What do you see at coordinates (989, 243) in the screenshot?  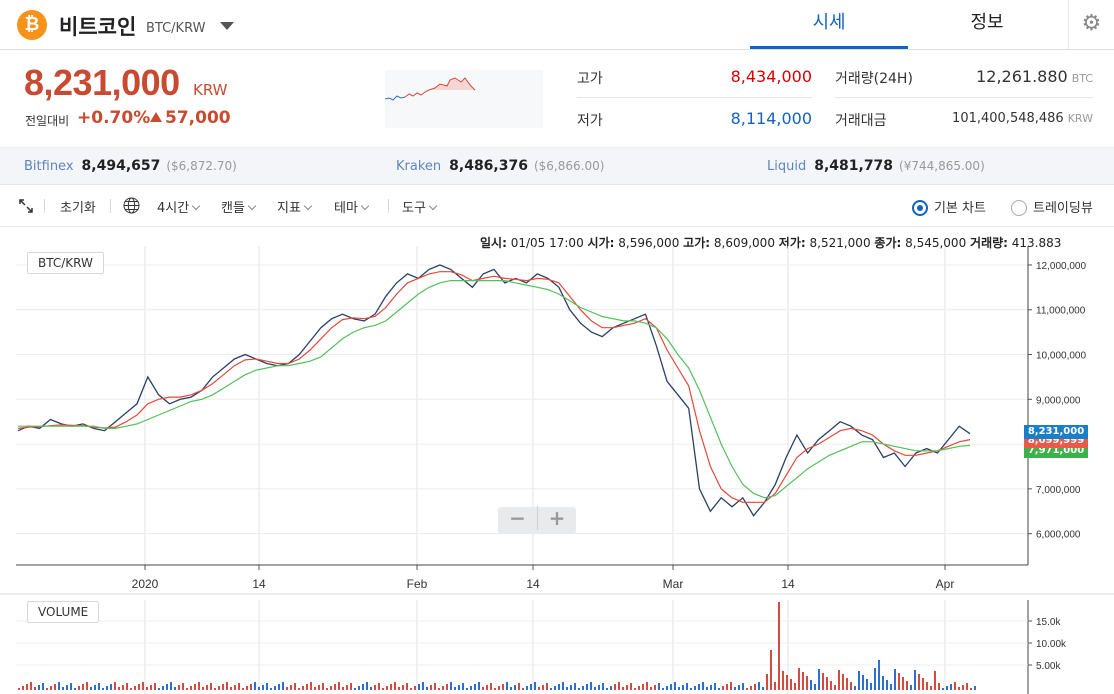 I see `ohlc-vol-label: 거래량:` at bounding box center [989, 243].